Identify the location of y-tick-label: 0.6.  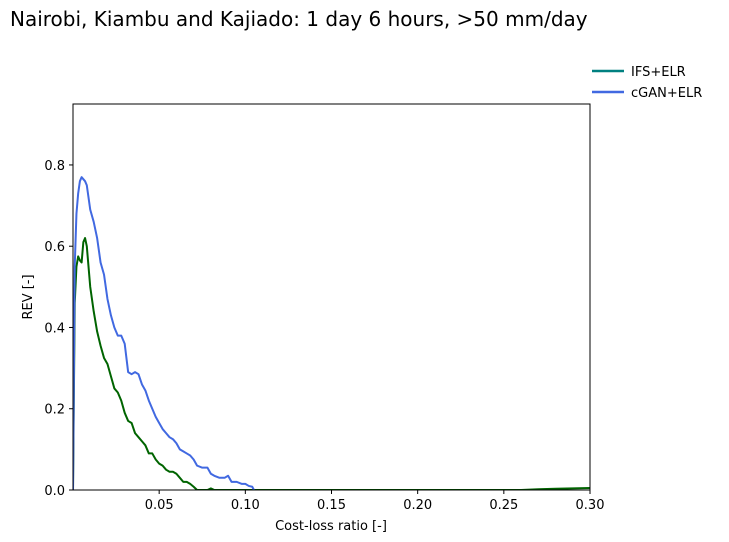
(54, 247).